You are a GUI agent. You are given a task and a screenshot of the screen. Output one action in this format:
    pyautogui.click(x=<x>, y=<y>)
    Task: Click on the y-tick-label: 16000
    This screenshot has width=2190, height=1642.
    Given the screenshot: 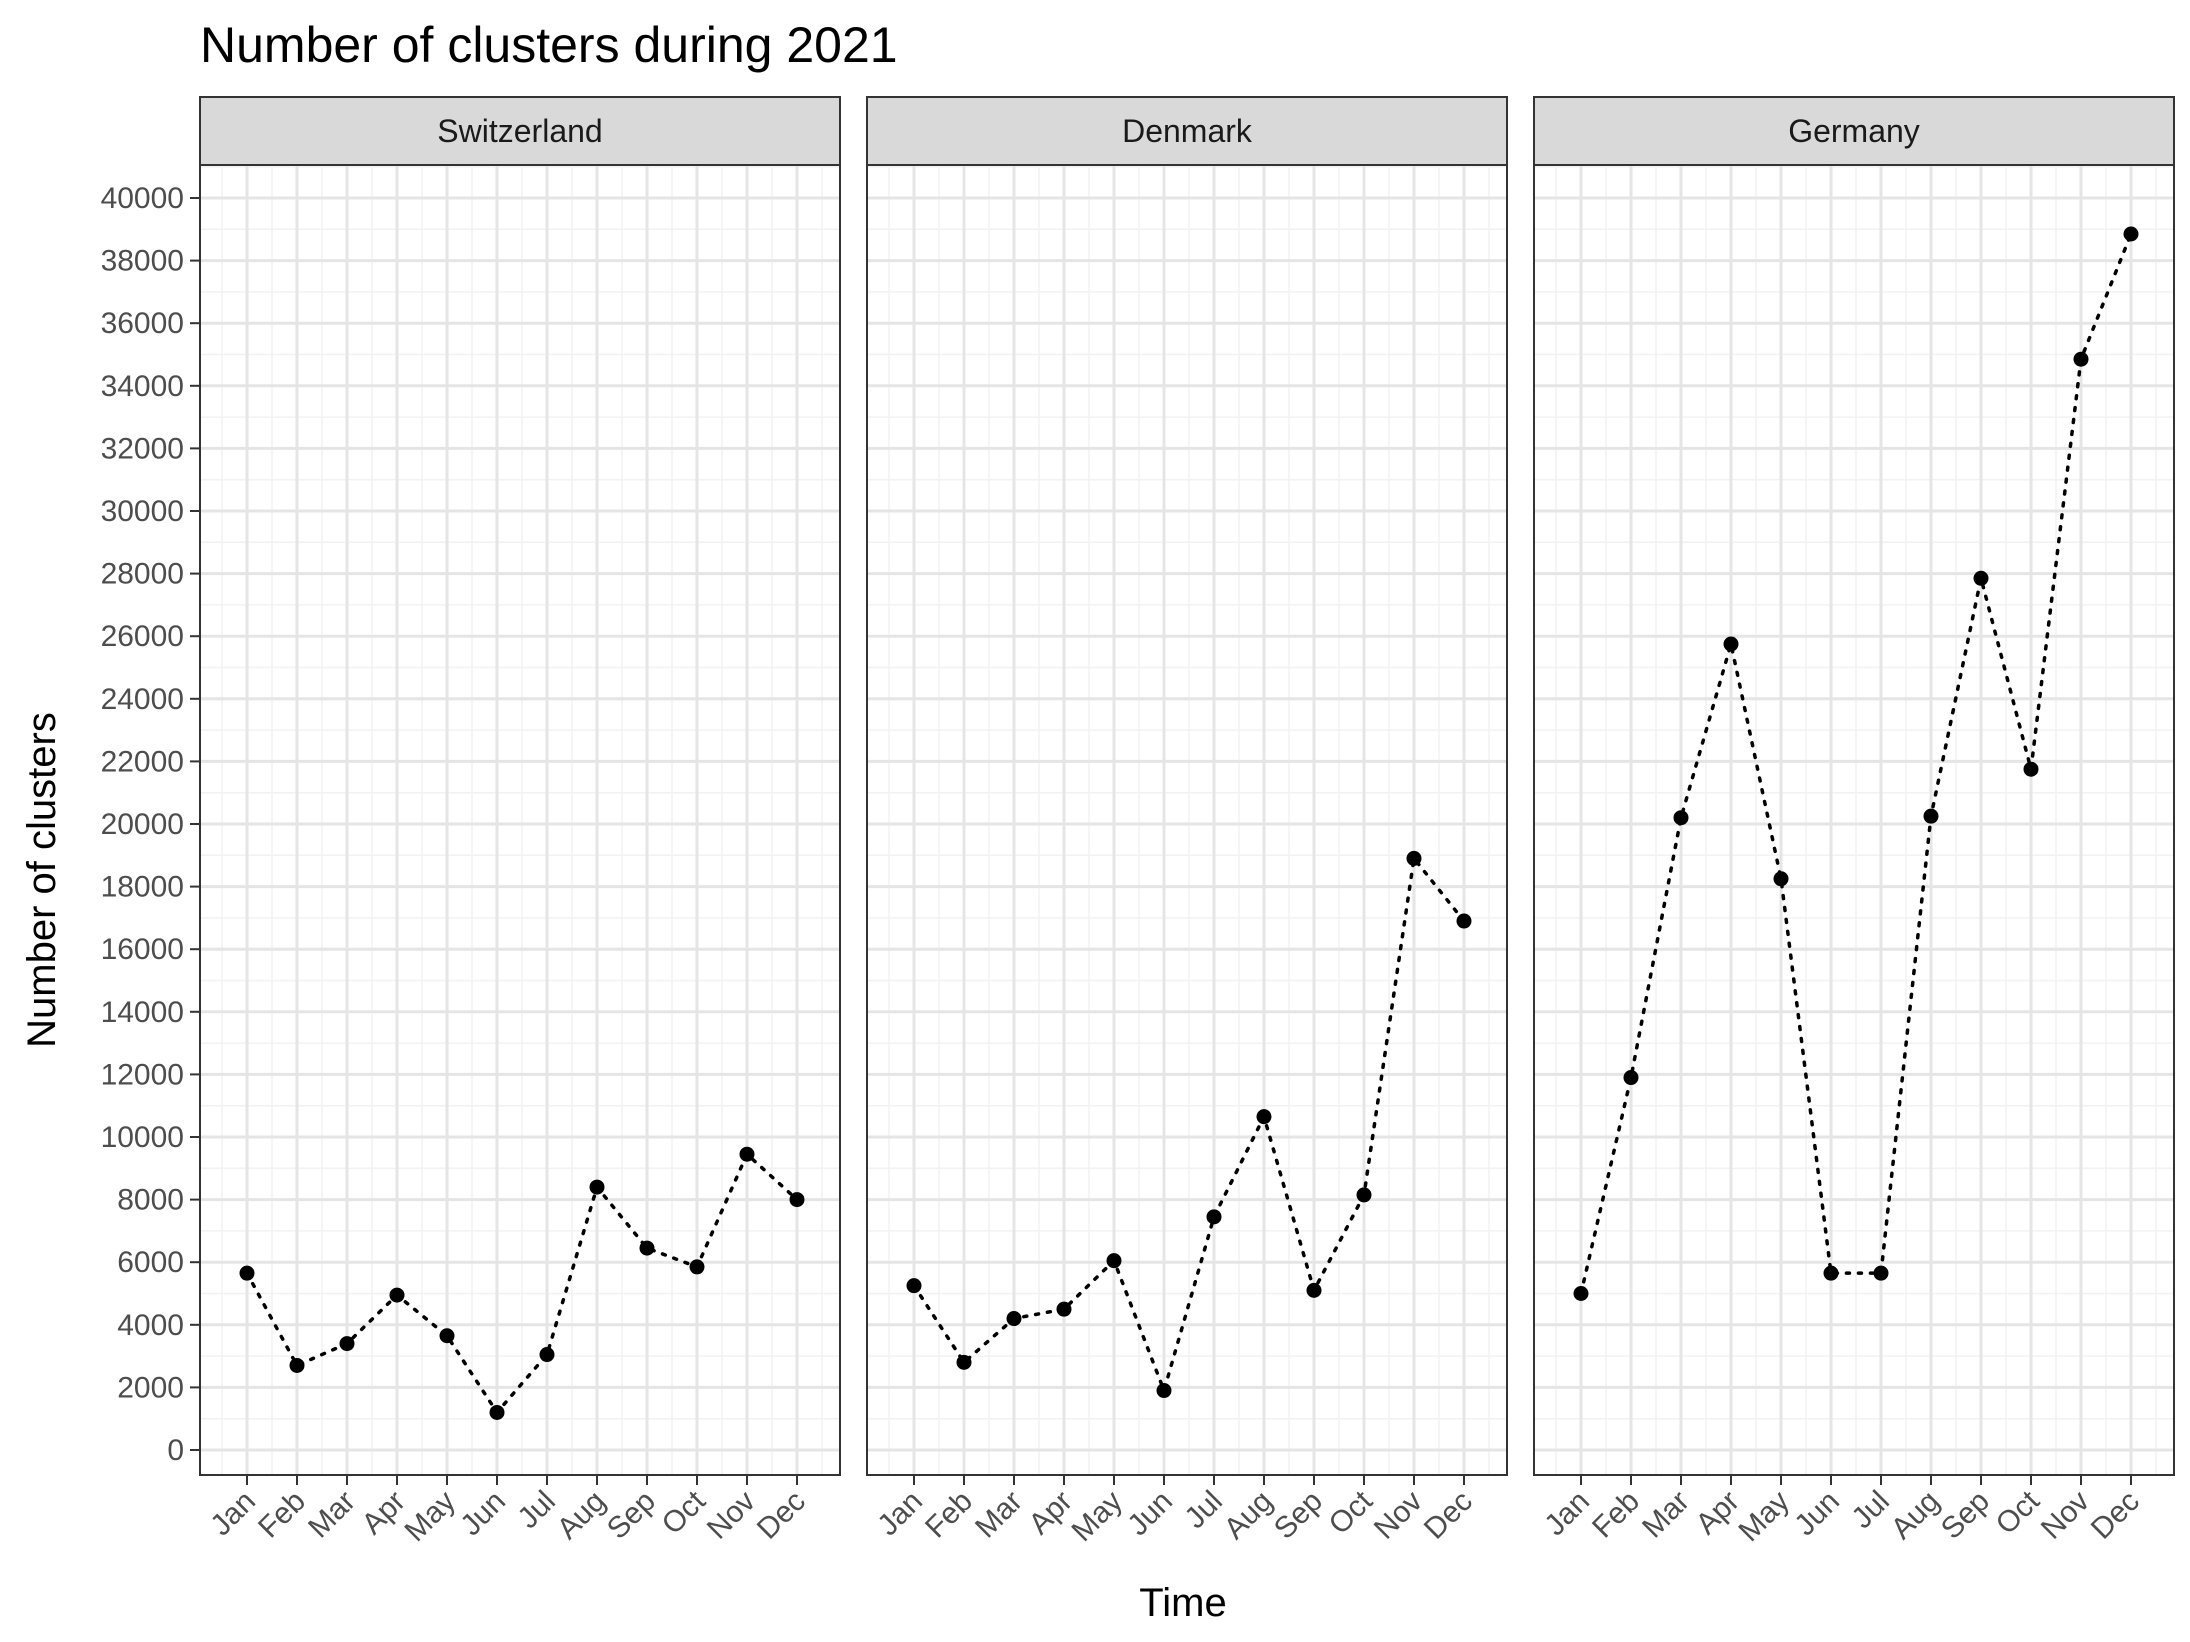 What is the action you would take?
    pyautogui.click(x=142, y=949)
    